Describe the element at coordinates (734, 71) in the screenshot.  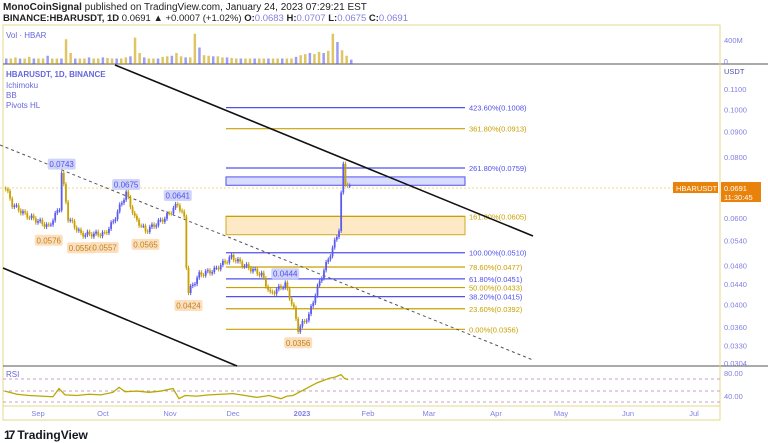
I see `price-unit: USDT` at that location.